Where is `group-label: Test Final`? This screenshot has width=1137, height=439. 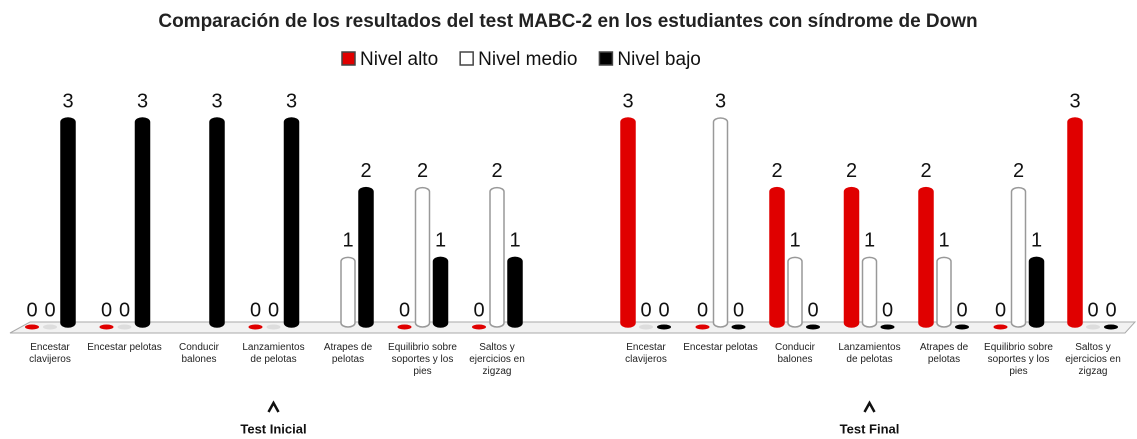
group-label: Test Final is located at coordinates (870, 428).